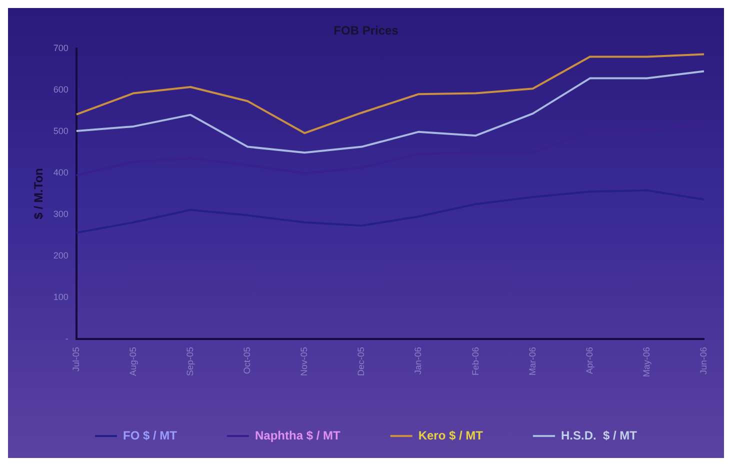  What do you see at coordinates (60, 172) in the screenshot?
I see `y-tick-label: 400` at bounding box center [60, 172].